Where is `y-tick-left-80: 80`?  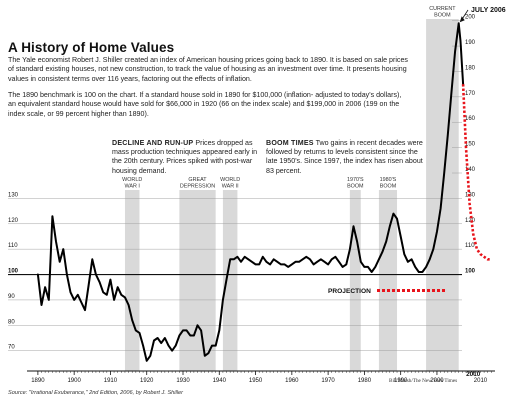
y-tick-left-80: 80 is located at coordinates (11, 322).